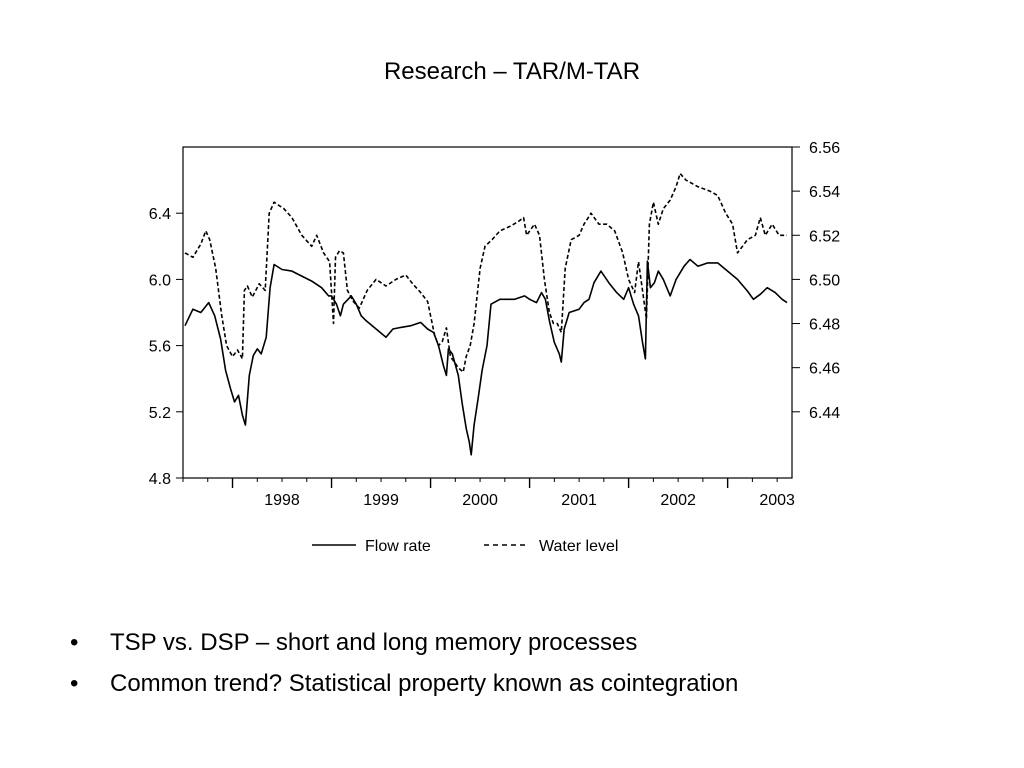 The image size is (1024, 768). Describe the element at coordinates (282, 500) in the screenshot. I see `x-tick-label: 1998` at that location.